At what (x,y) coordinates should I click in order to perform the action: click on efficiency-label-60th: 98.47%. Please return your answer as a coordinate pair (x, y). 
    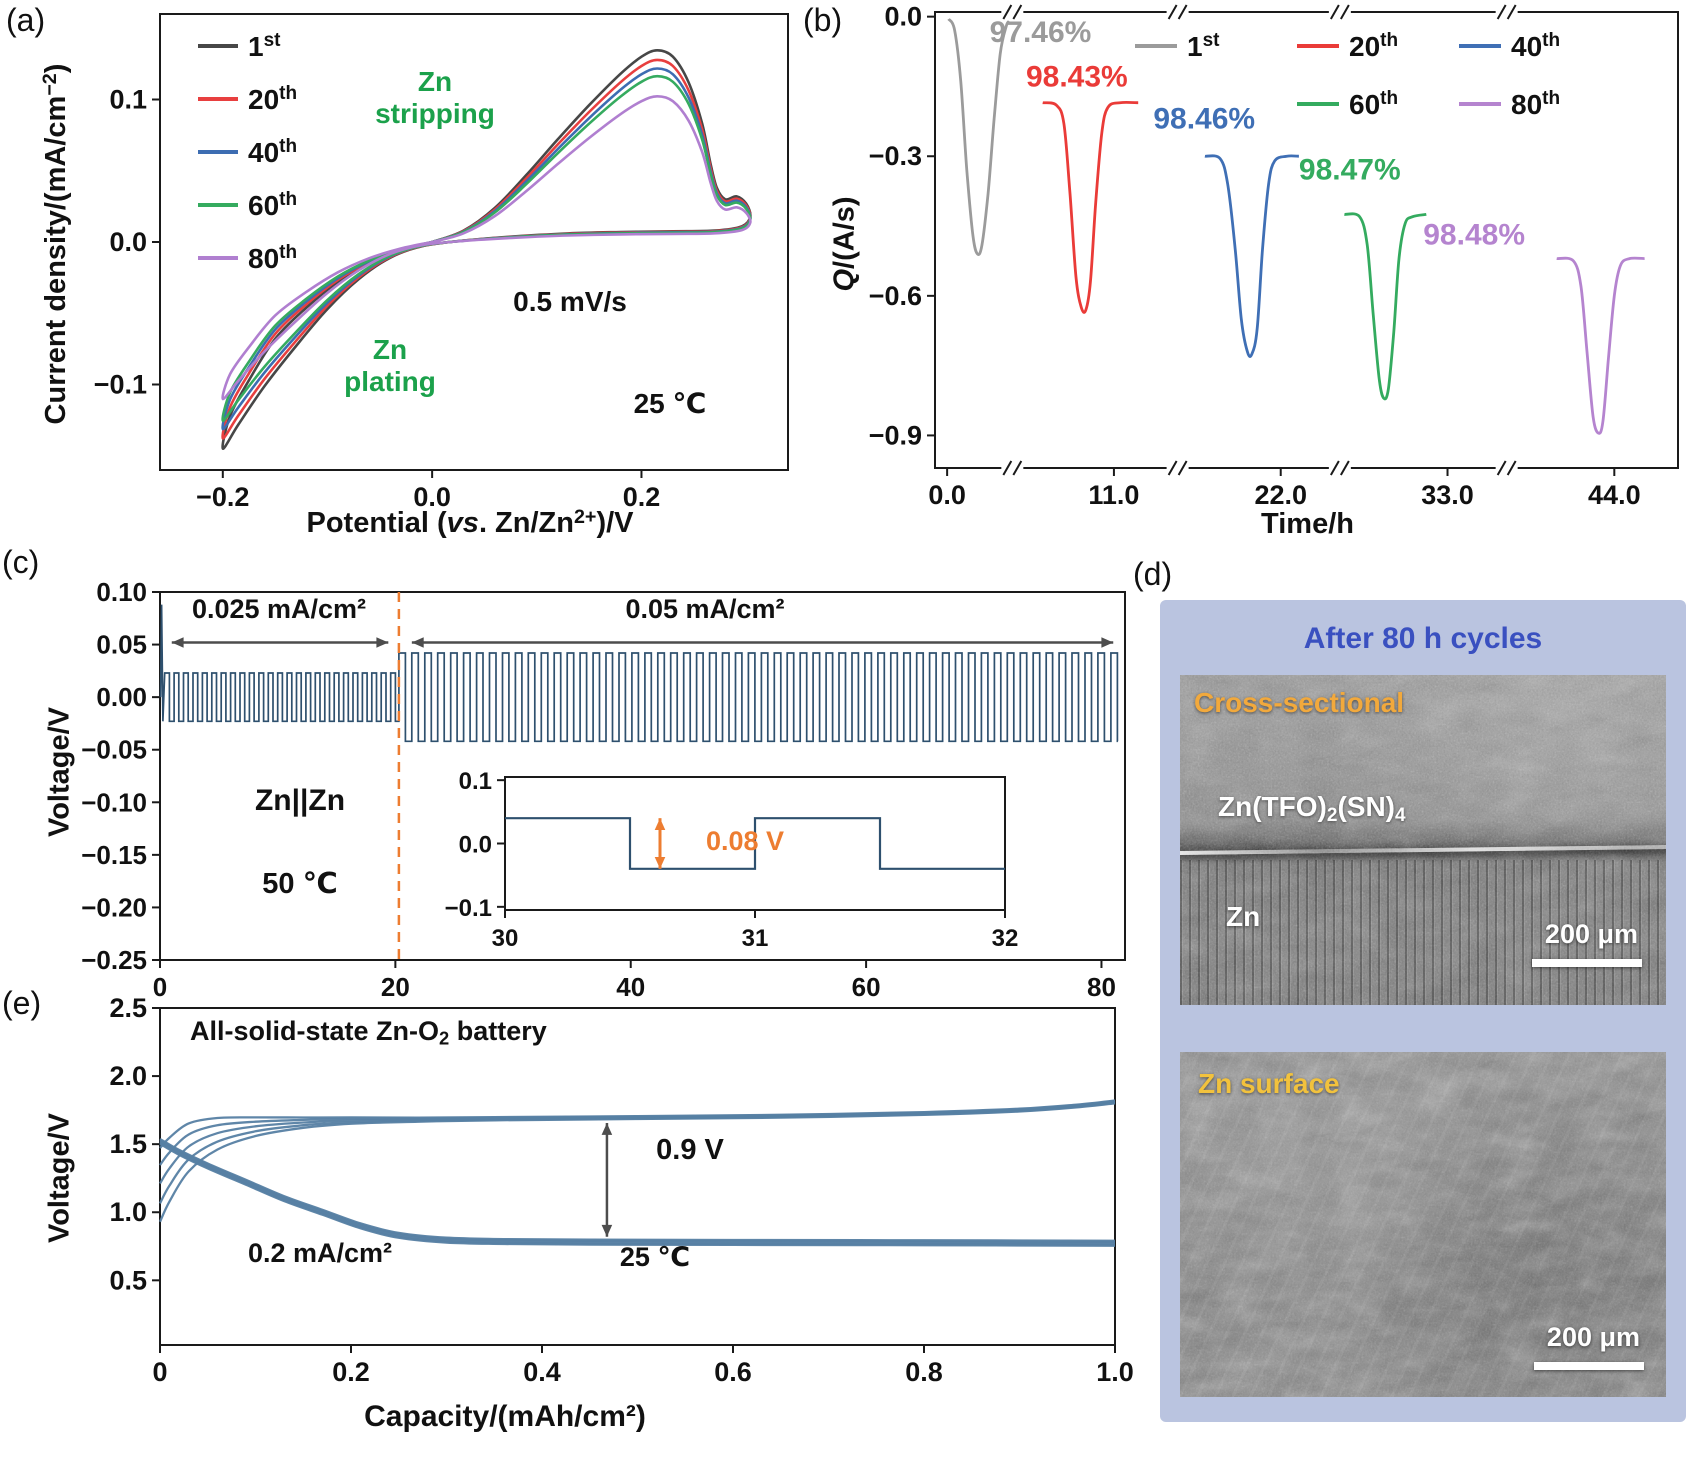
    Looking at the image, I should click on (1350, 170).